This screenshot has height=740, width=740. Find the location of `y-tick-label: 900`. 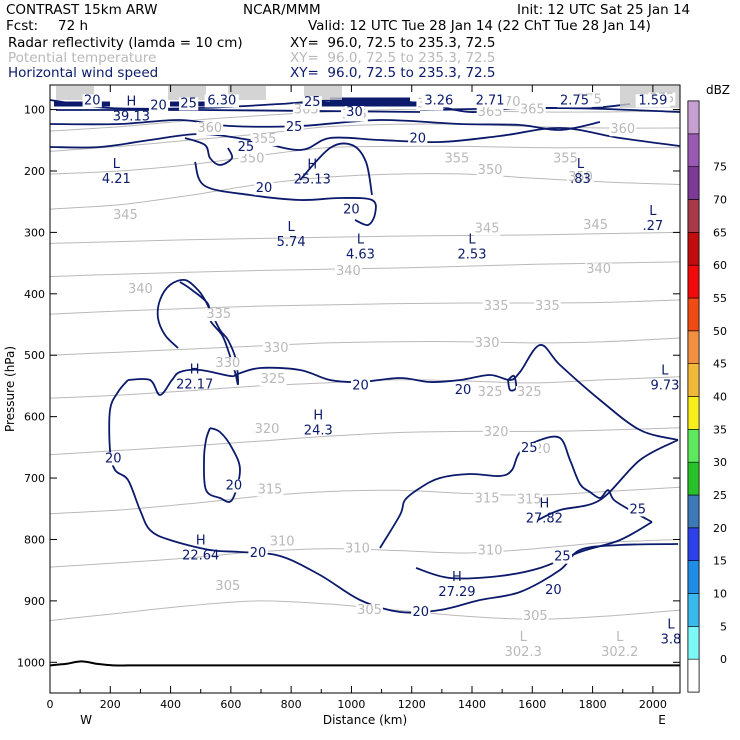

y-tick-label: 900 is located at coordinates (34, 601).